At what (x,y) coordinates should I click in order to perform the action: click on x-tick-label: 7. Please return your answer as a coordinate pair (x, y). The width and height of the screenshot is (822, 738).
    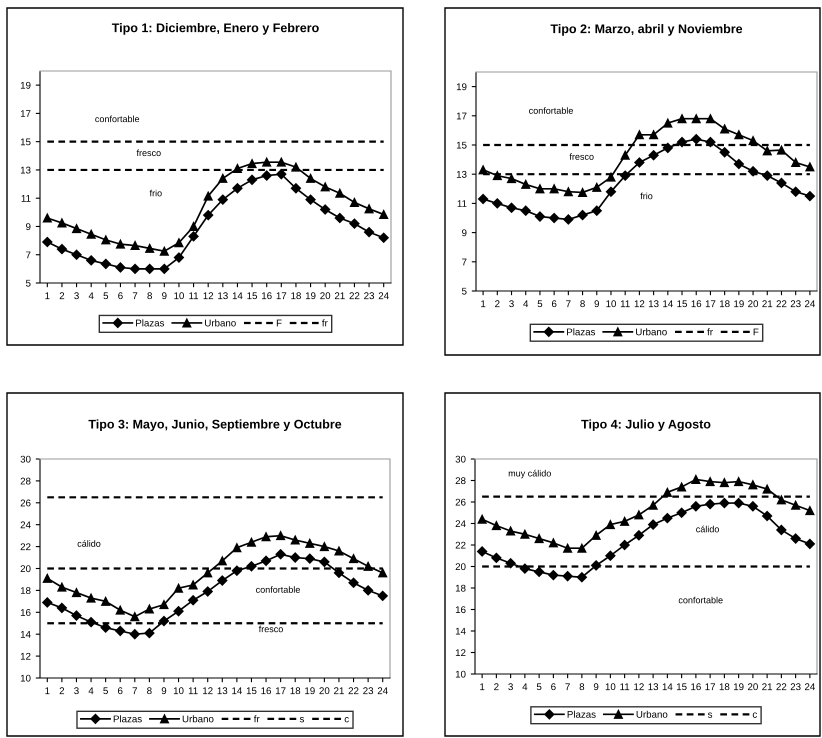
    Looking at the image, I should click on (568, 304).